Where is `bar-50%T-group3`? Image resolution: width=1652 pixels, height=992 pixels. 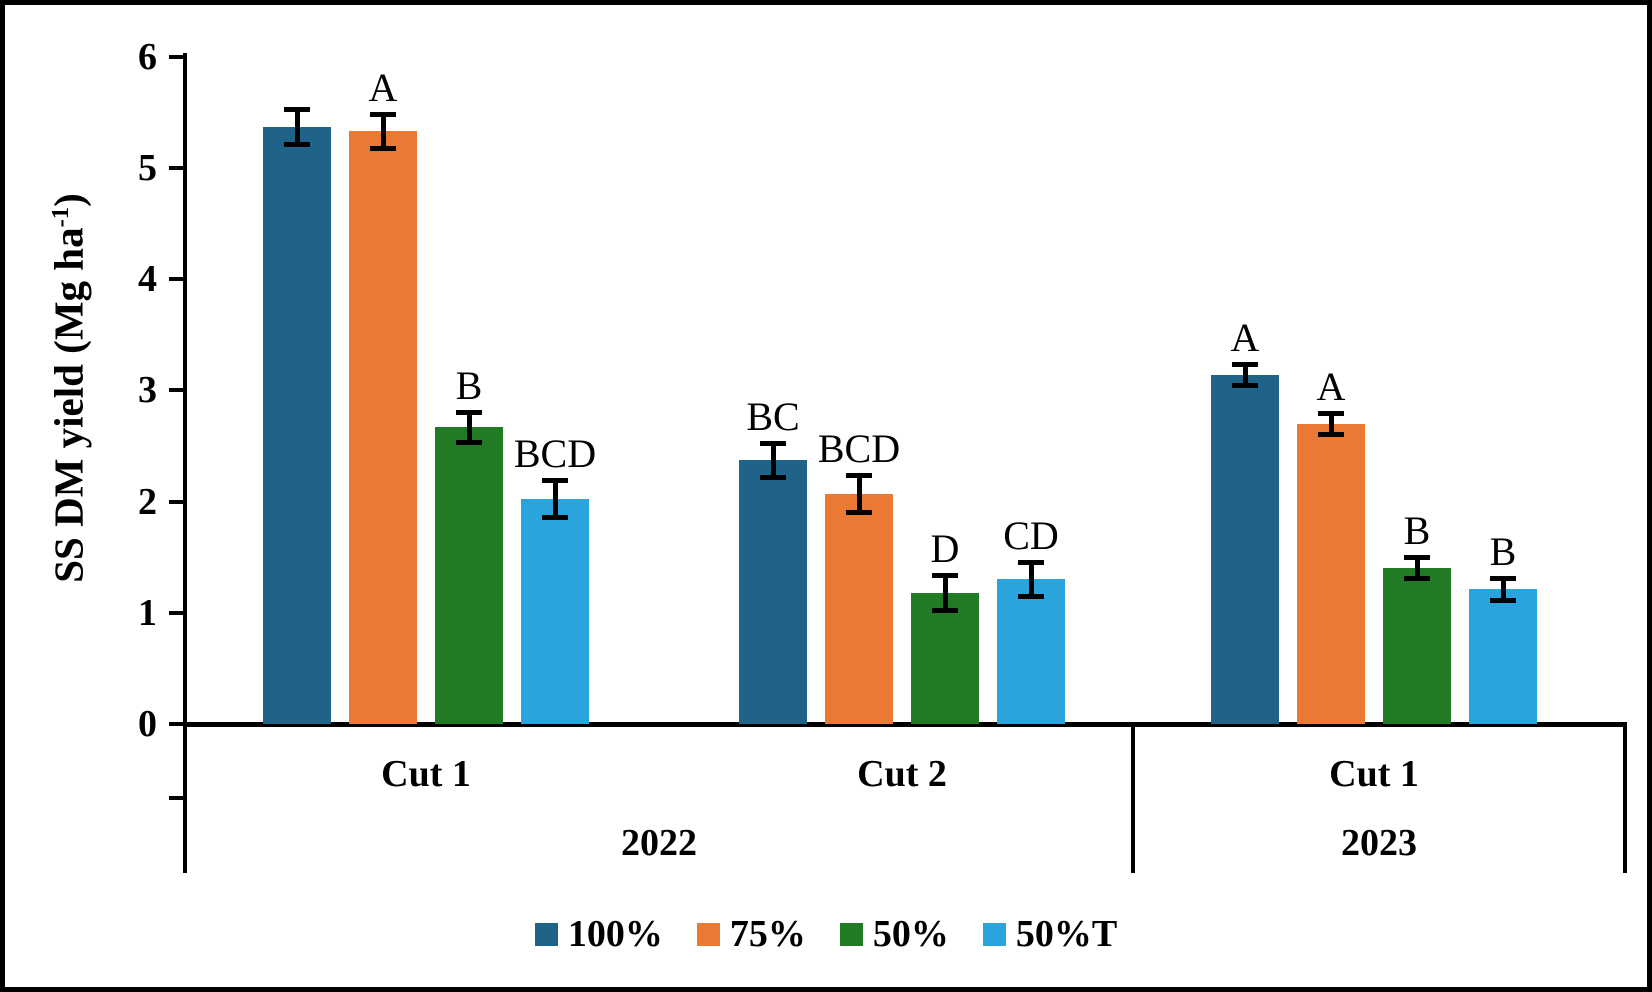 bar-50%T-group3 is located at coordinates (1503, 656).